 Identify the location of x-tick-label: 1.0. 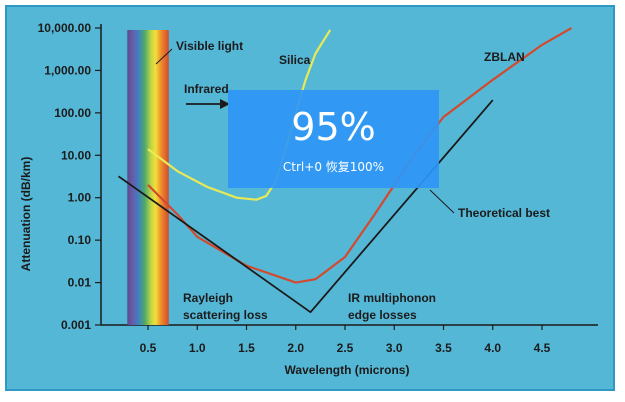
(197, 348).